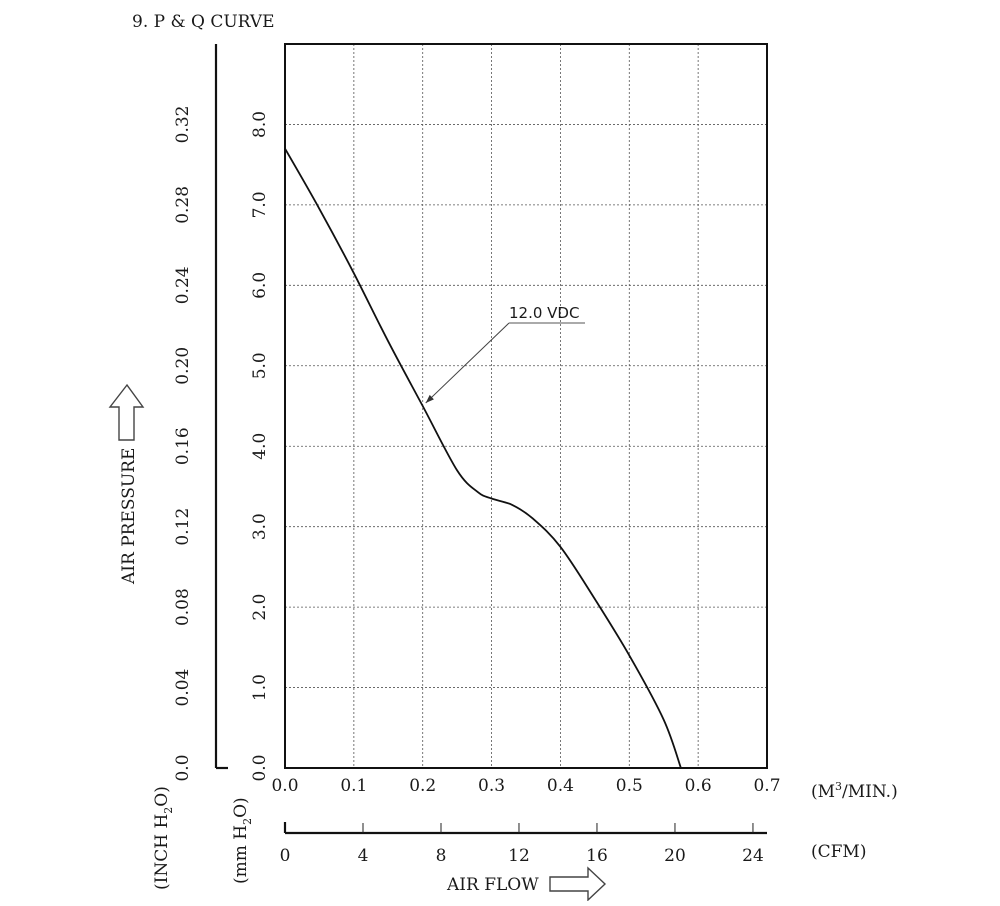 This screenshot has width=1000, height=906. I want to click on inch-axis-tick-labels: 0.0 0.04 0.08 0.12 0.16 0.20 0.24 0.28 0.32, so click(183, 444).